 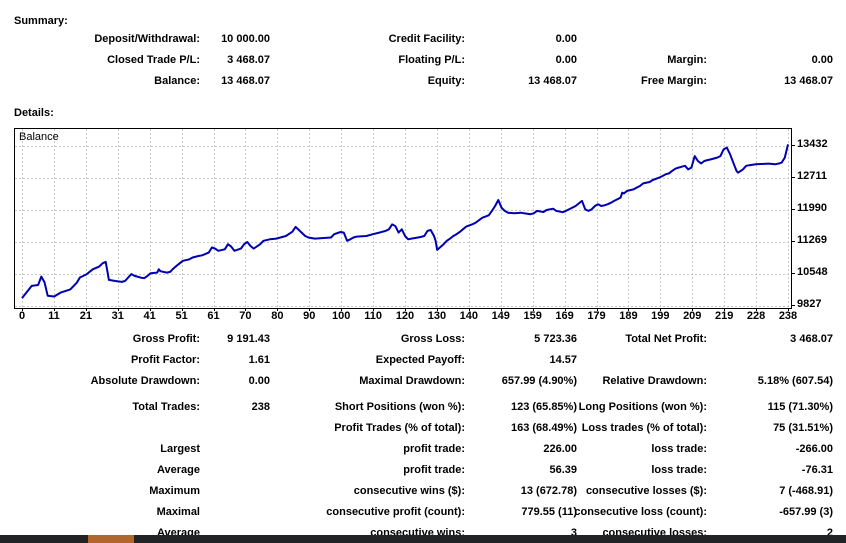 What do you see at coordinates (420, 360) in the screenshot?
I see `stat-row-label: Expected Payoff:` at bounding box center [420, 360].